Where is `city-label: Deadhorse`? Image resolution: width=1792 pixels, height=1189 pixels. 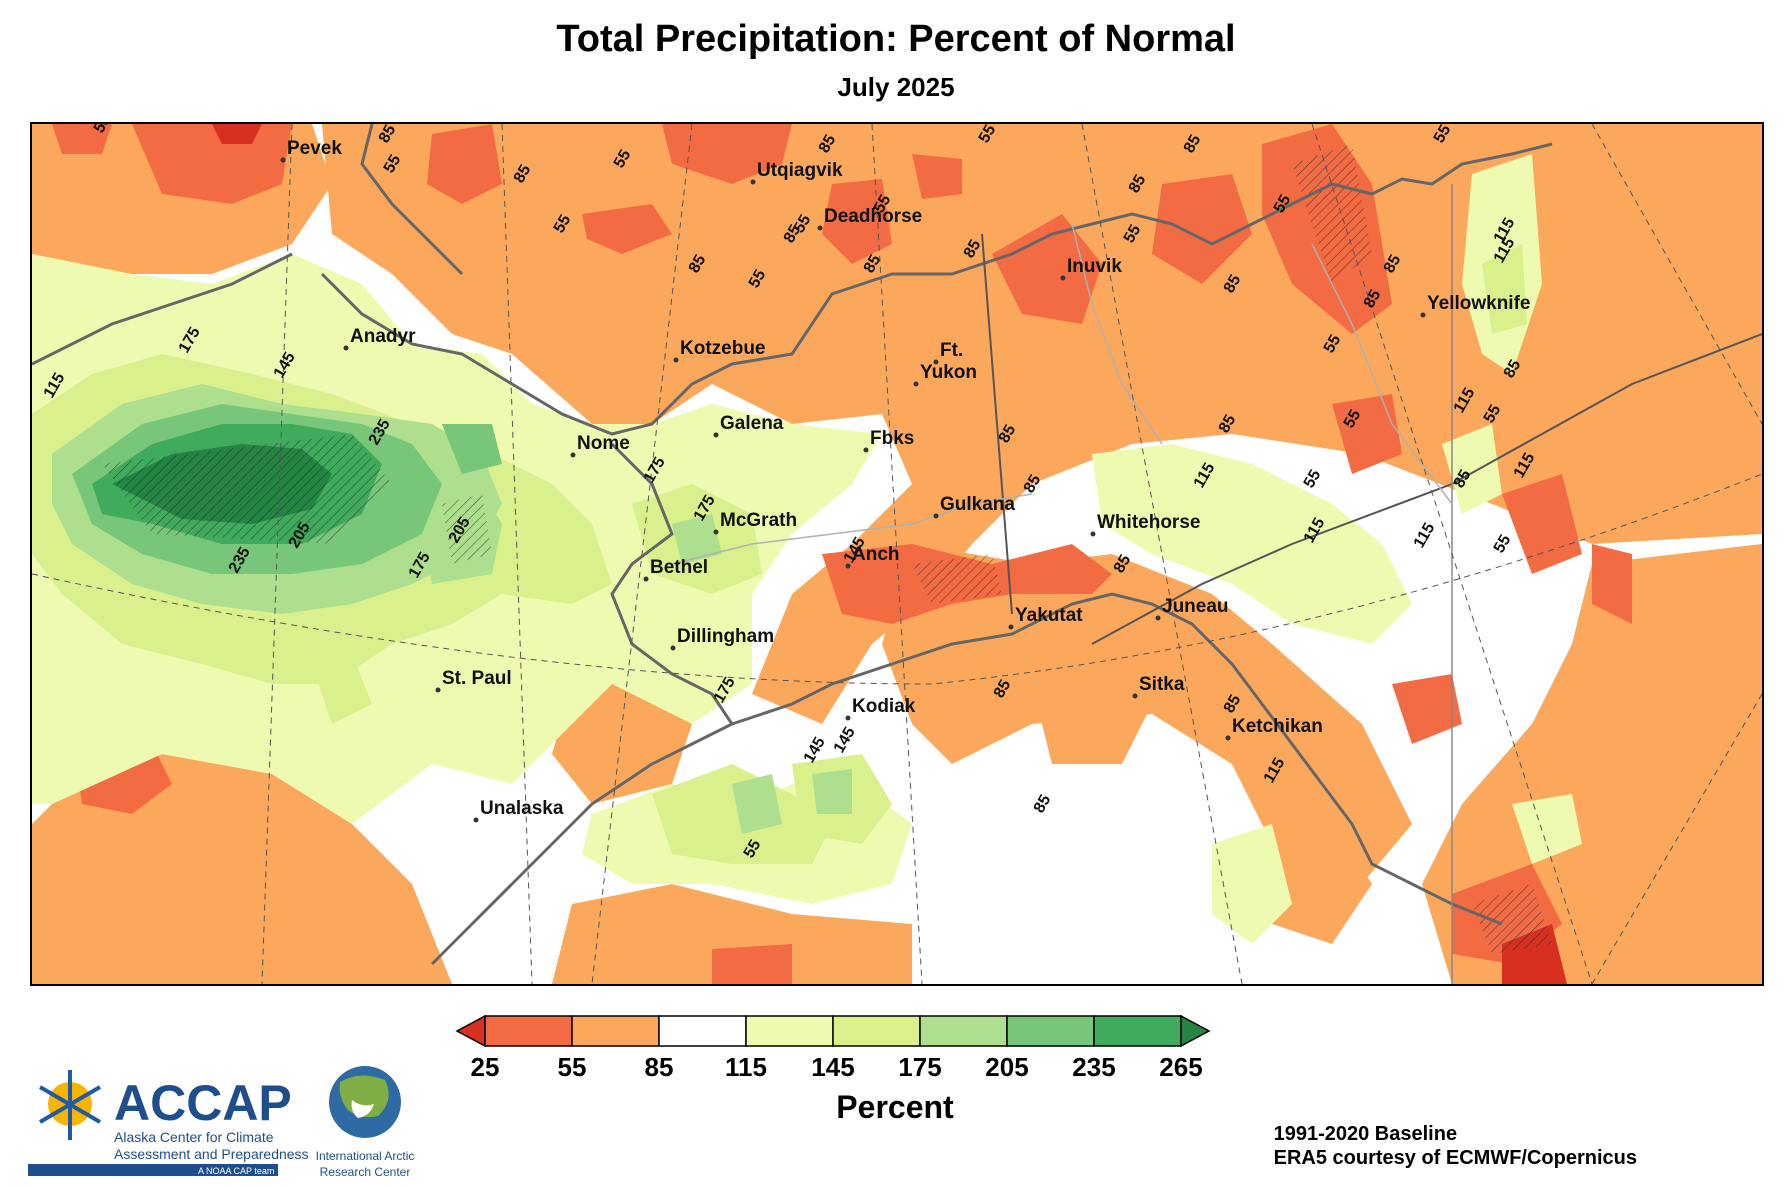
city-label: Deadhorse is located at coordinates (873, 216).